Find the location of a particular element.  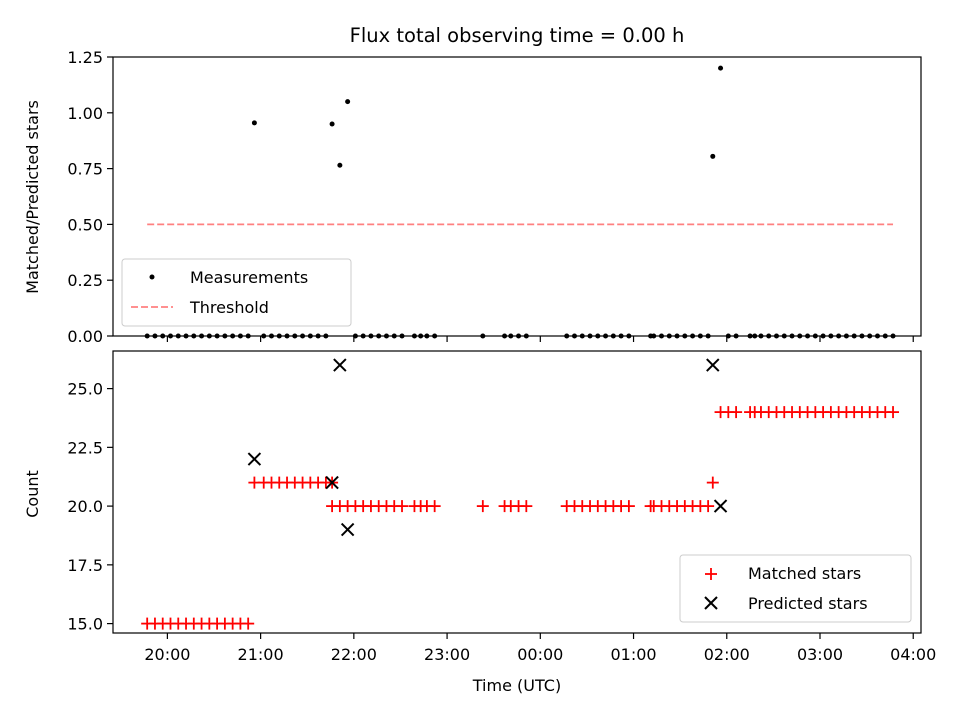

top-y-ticks: 0.00 0.25 0.50 0.75 1.00 1.25 is located at coordinates (90, 197).